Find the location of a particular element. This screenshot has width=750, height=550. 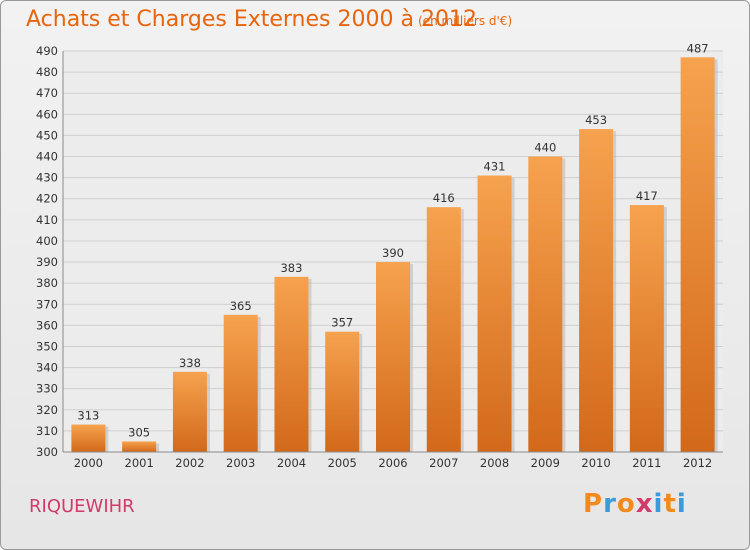

x-tick-label: 2000 is located at coordinates (88, 463).